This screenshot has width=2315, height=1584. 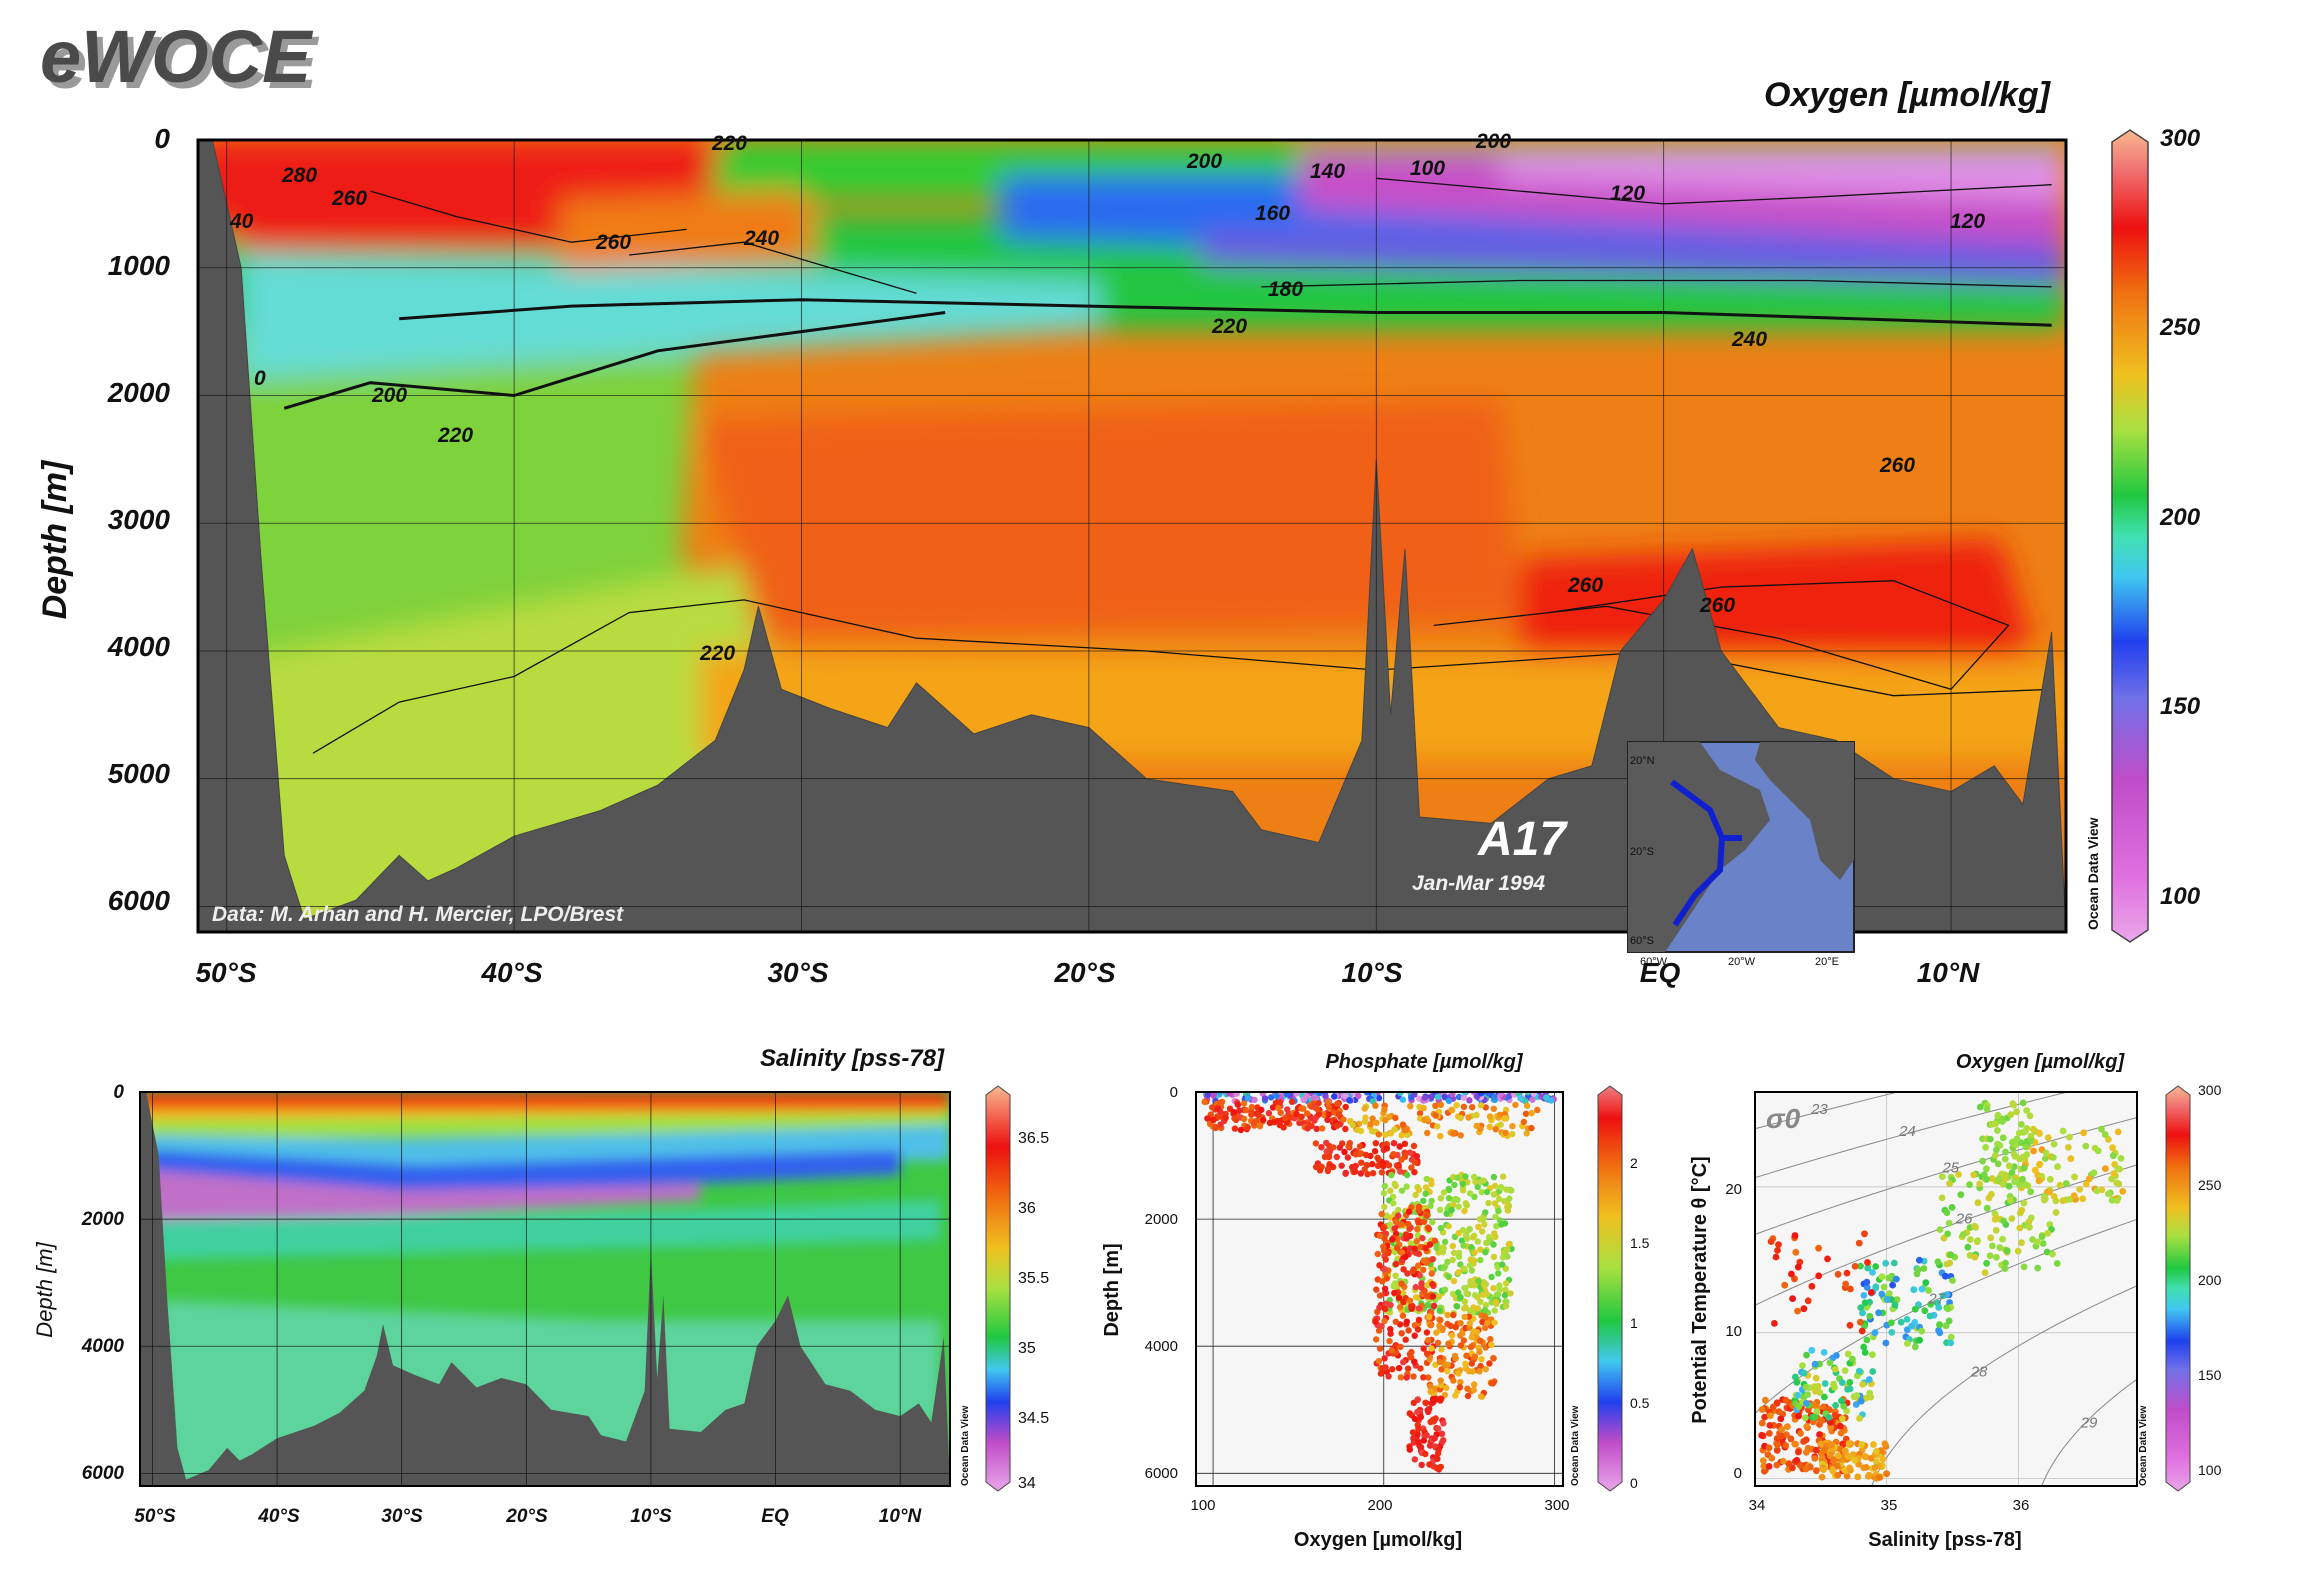 I want to click on colorbar-tick: 35, so click(x=1027, y=1348).